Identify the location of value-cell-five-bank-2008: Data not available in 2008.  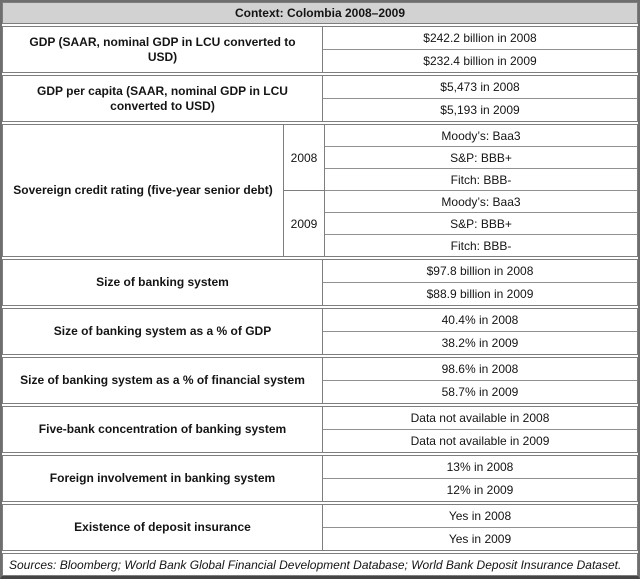
(480, 418).